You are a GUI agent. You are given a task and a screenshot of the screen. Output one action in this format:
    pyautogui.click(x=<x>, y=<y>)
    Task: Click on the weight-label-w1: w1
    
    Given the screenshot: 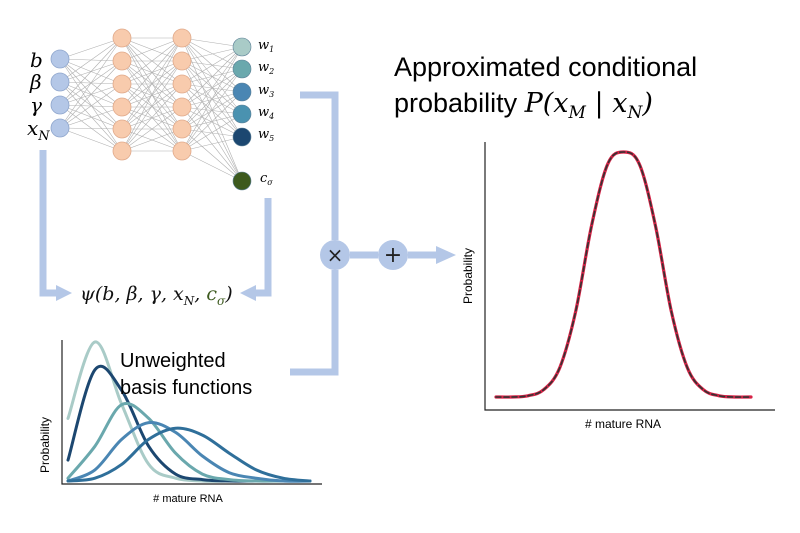 What is the action you would take?
    pyautogui.click(x=266, y=46)
    